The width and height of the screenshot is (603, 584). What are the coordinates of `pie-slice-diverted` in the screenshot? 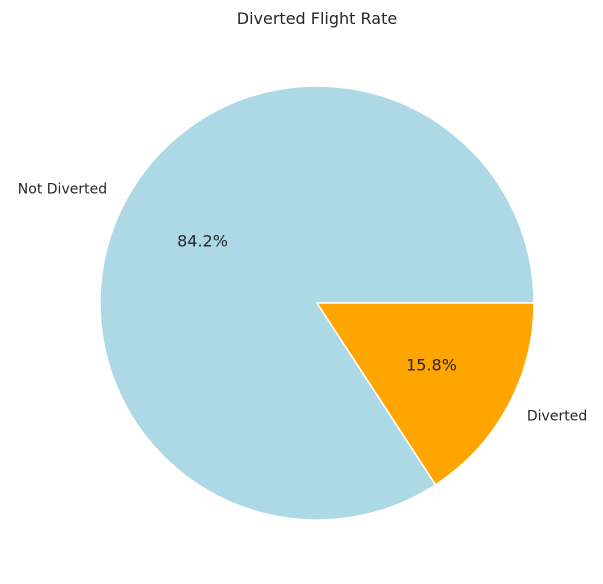 It's located at (425, 394).